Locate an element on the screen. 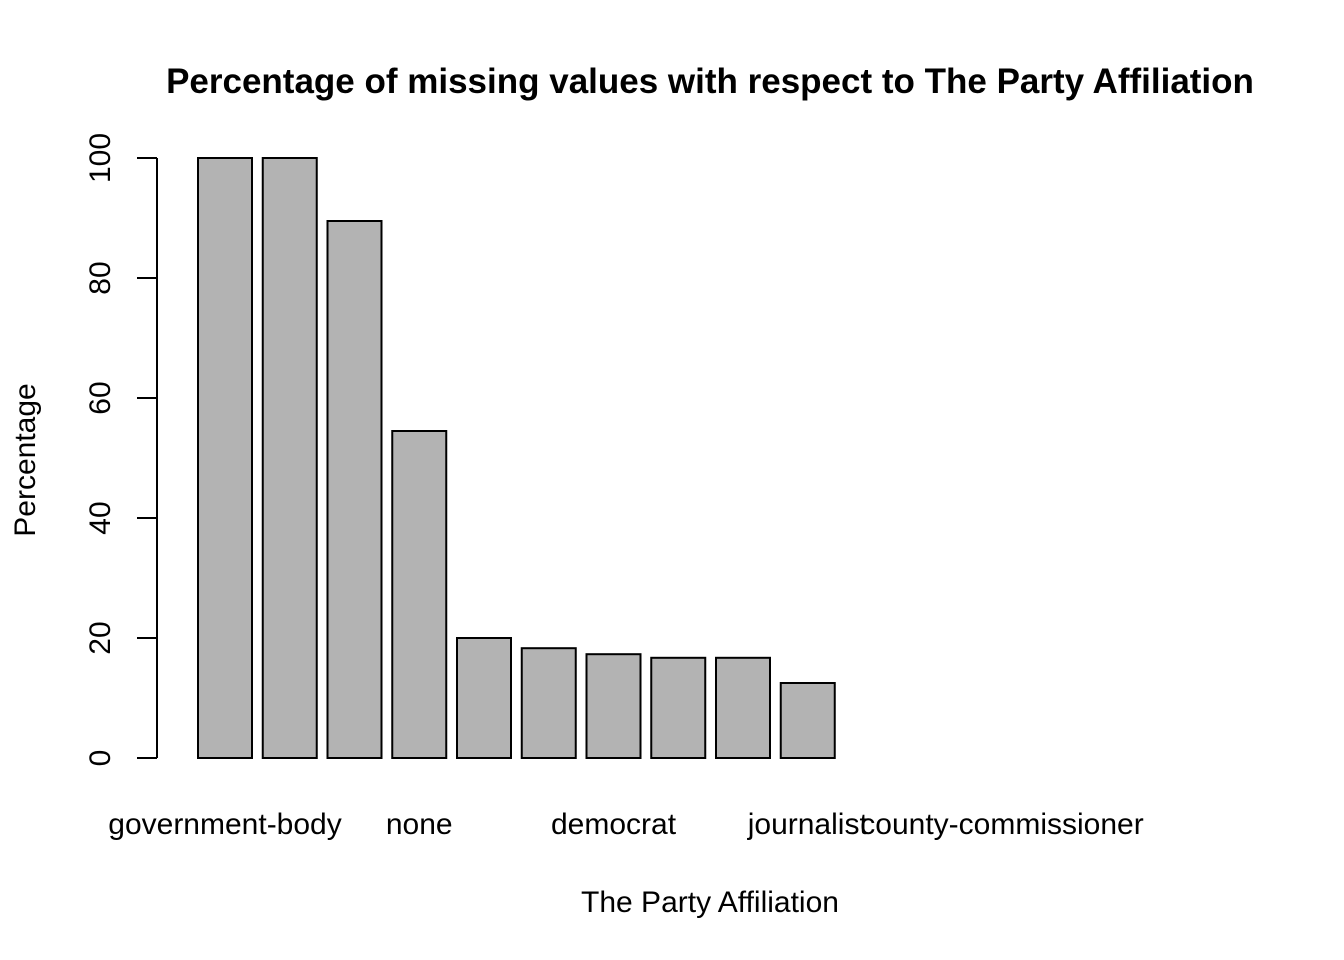 This screenshot has width=1344, height=960. y-tick-label: 100 is located at coordinates (100, 158).